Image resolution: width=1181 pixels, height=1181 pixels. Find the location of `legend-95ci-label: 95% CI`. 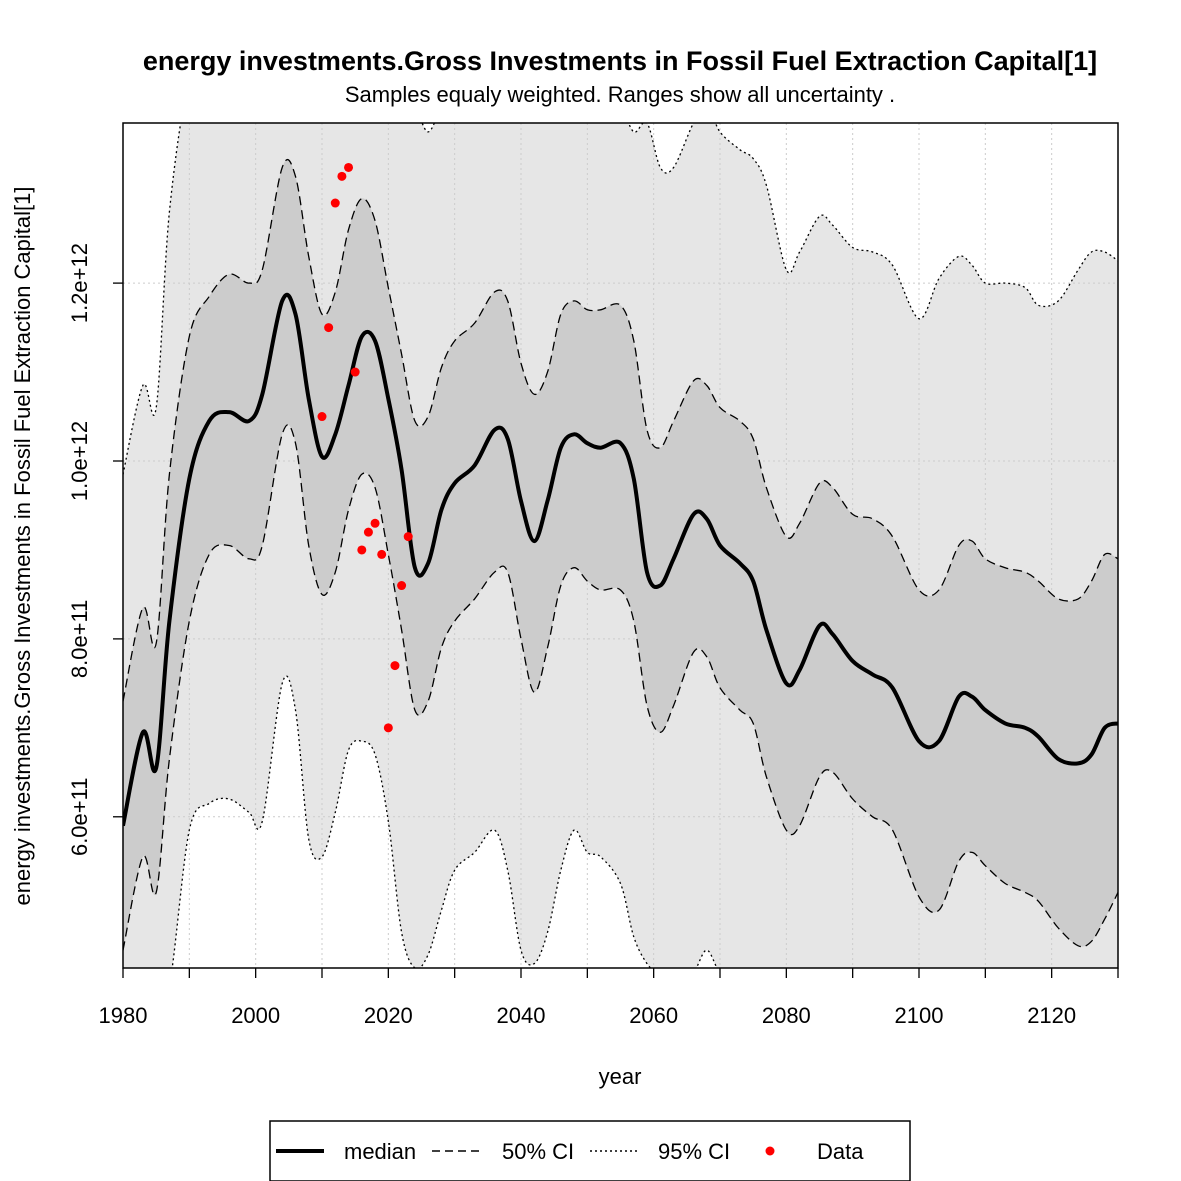

legend-95ci-label: 95% CI is located at coordinates (694, 1151).